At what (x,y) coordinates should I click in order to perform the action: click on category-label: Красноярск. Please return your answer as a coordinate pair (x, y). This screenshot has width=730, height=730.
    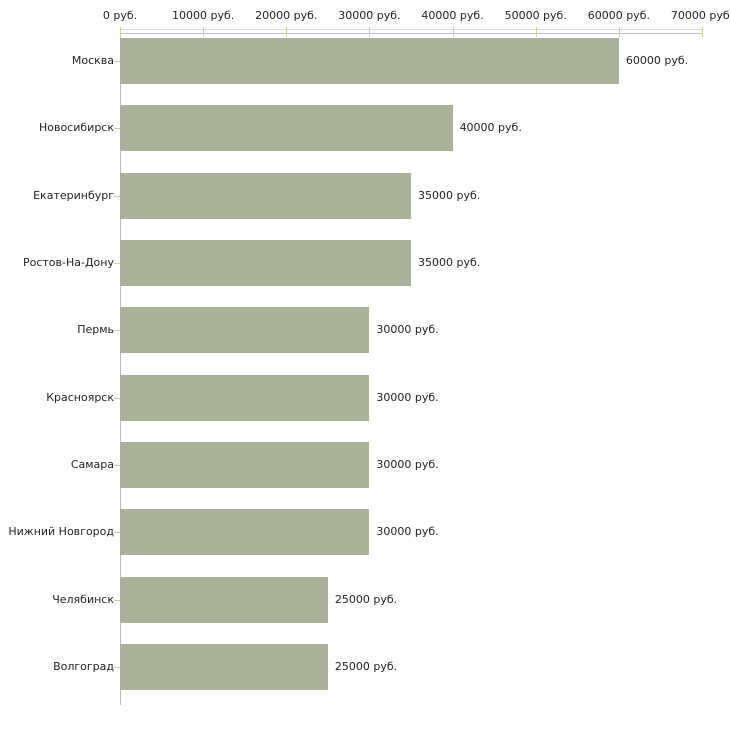
    Looking at the image, I should click on (80, 397).